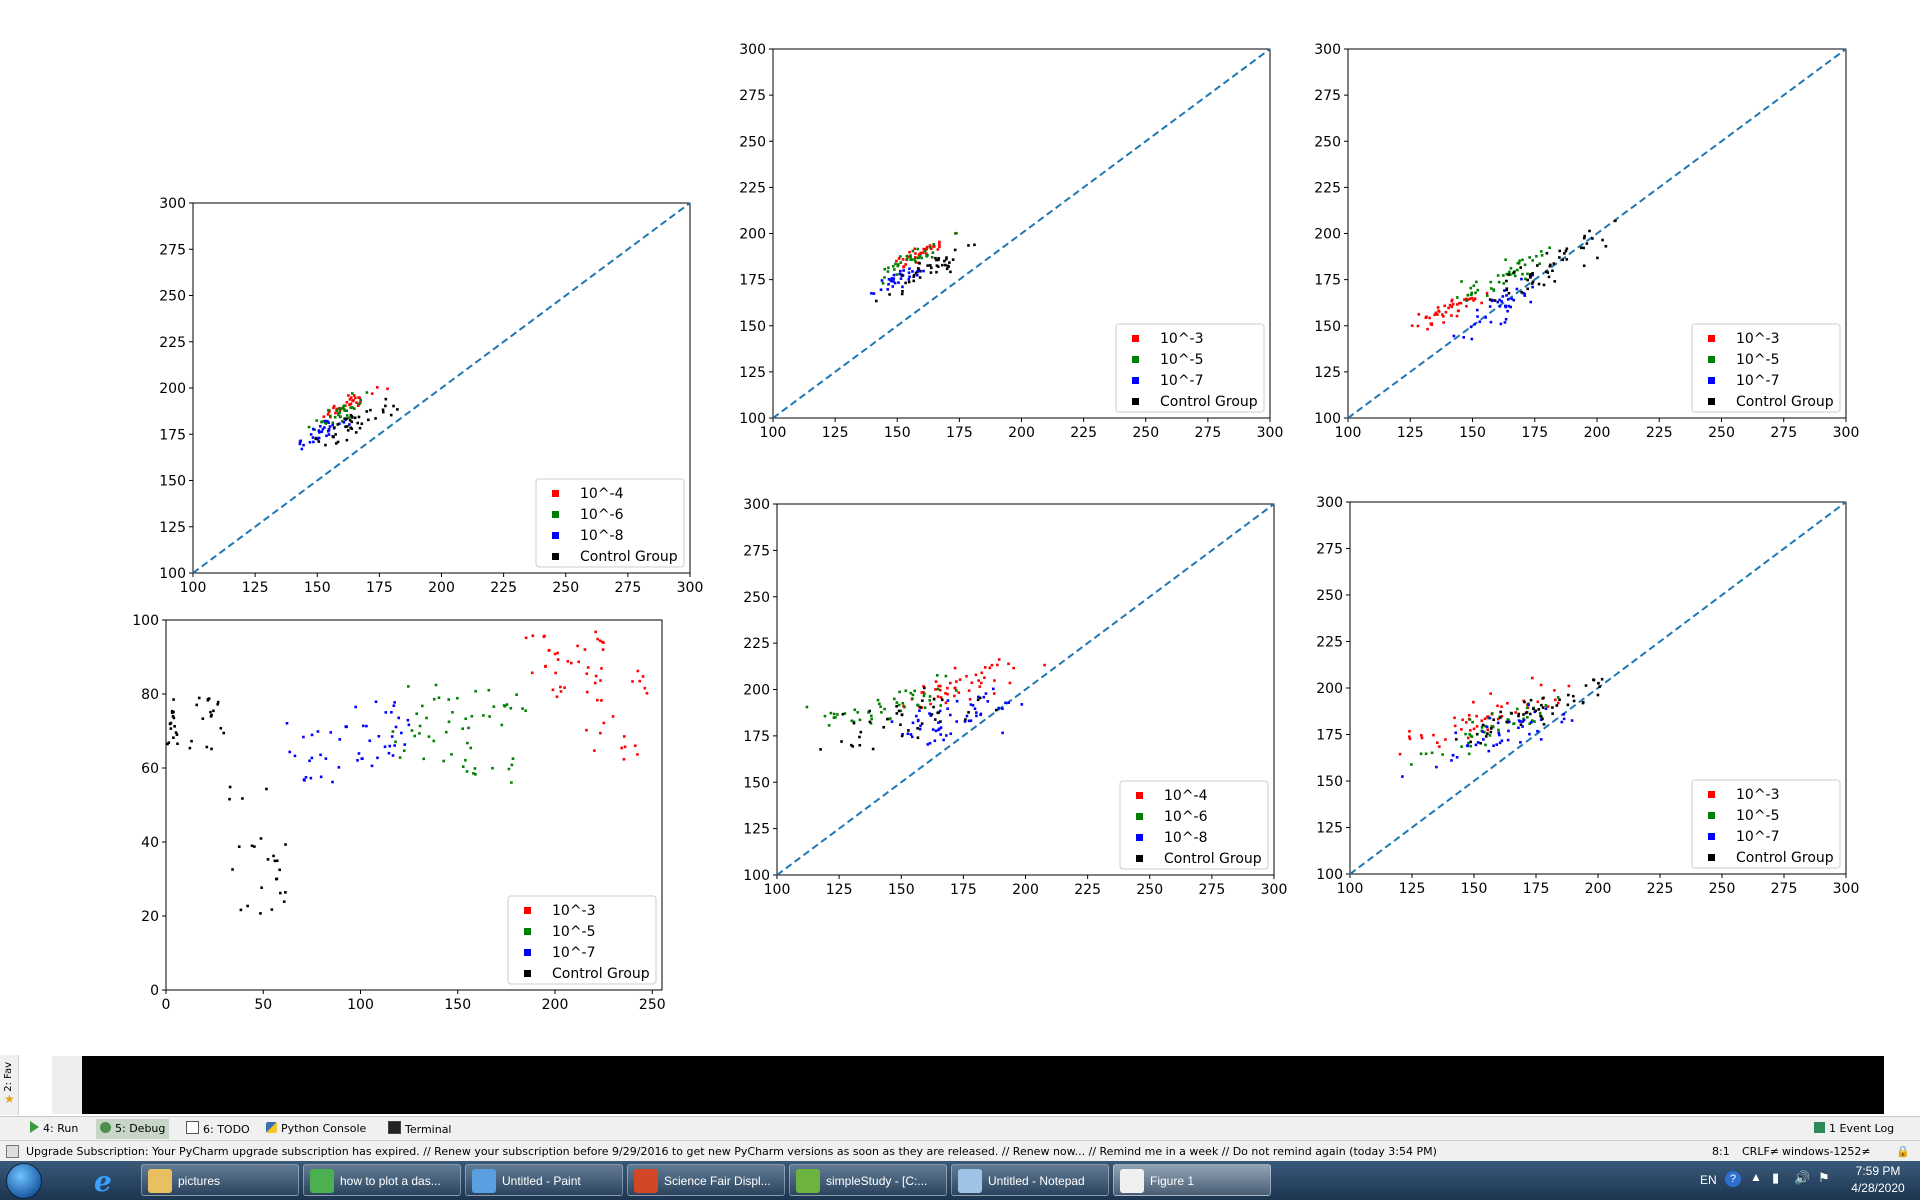 The width and height of the screenshot is (1920, 1200). Describe the element at coordinates (107, 1181) in the screenshot. I see `internet-explorer-icon: e` at that location.